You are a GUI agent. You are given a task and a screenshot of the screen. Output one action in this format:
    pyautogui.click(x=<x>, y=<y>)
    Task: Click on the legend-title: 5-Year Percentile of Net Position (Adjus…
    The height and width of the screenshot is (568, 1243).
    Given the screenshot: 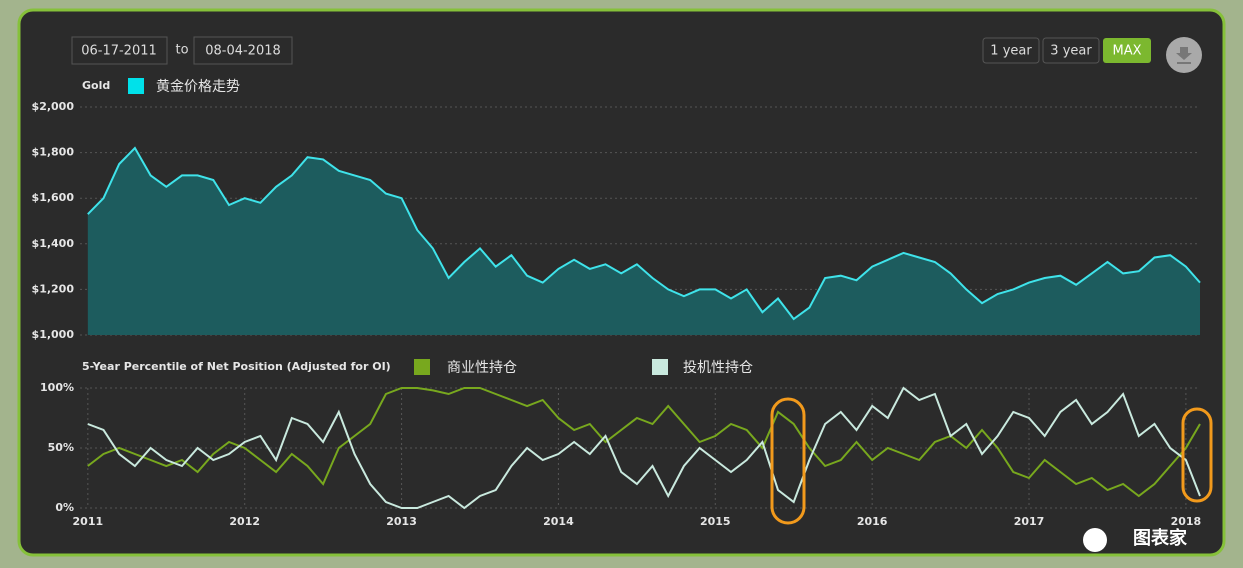 What is the action you would take?
    pyautogui.click(x=236, y=366)
    